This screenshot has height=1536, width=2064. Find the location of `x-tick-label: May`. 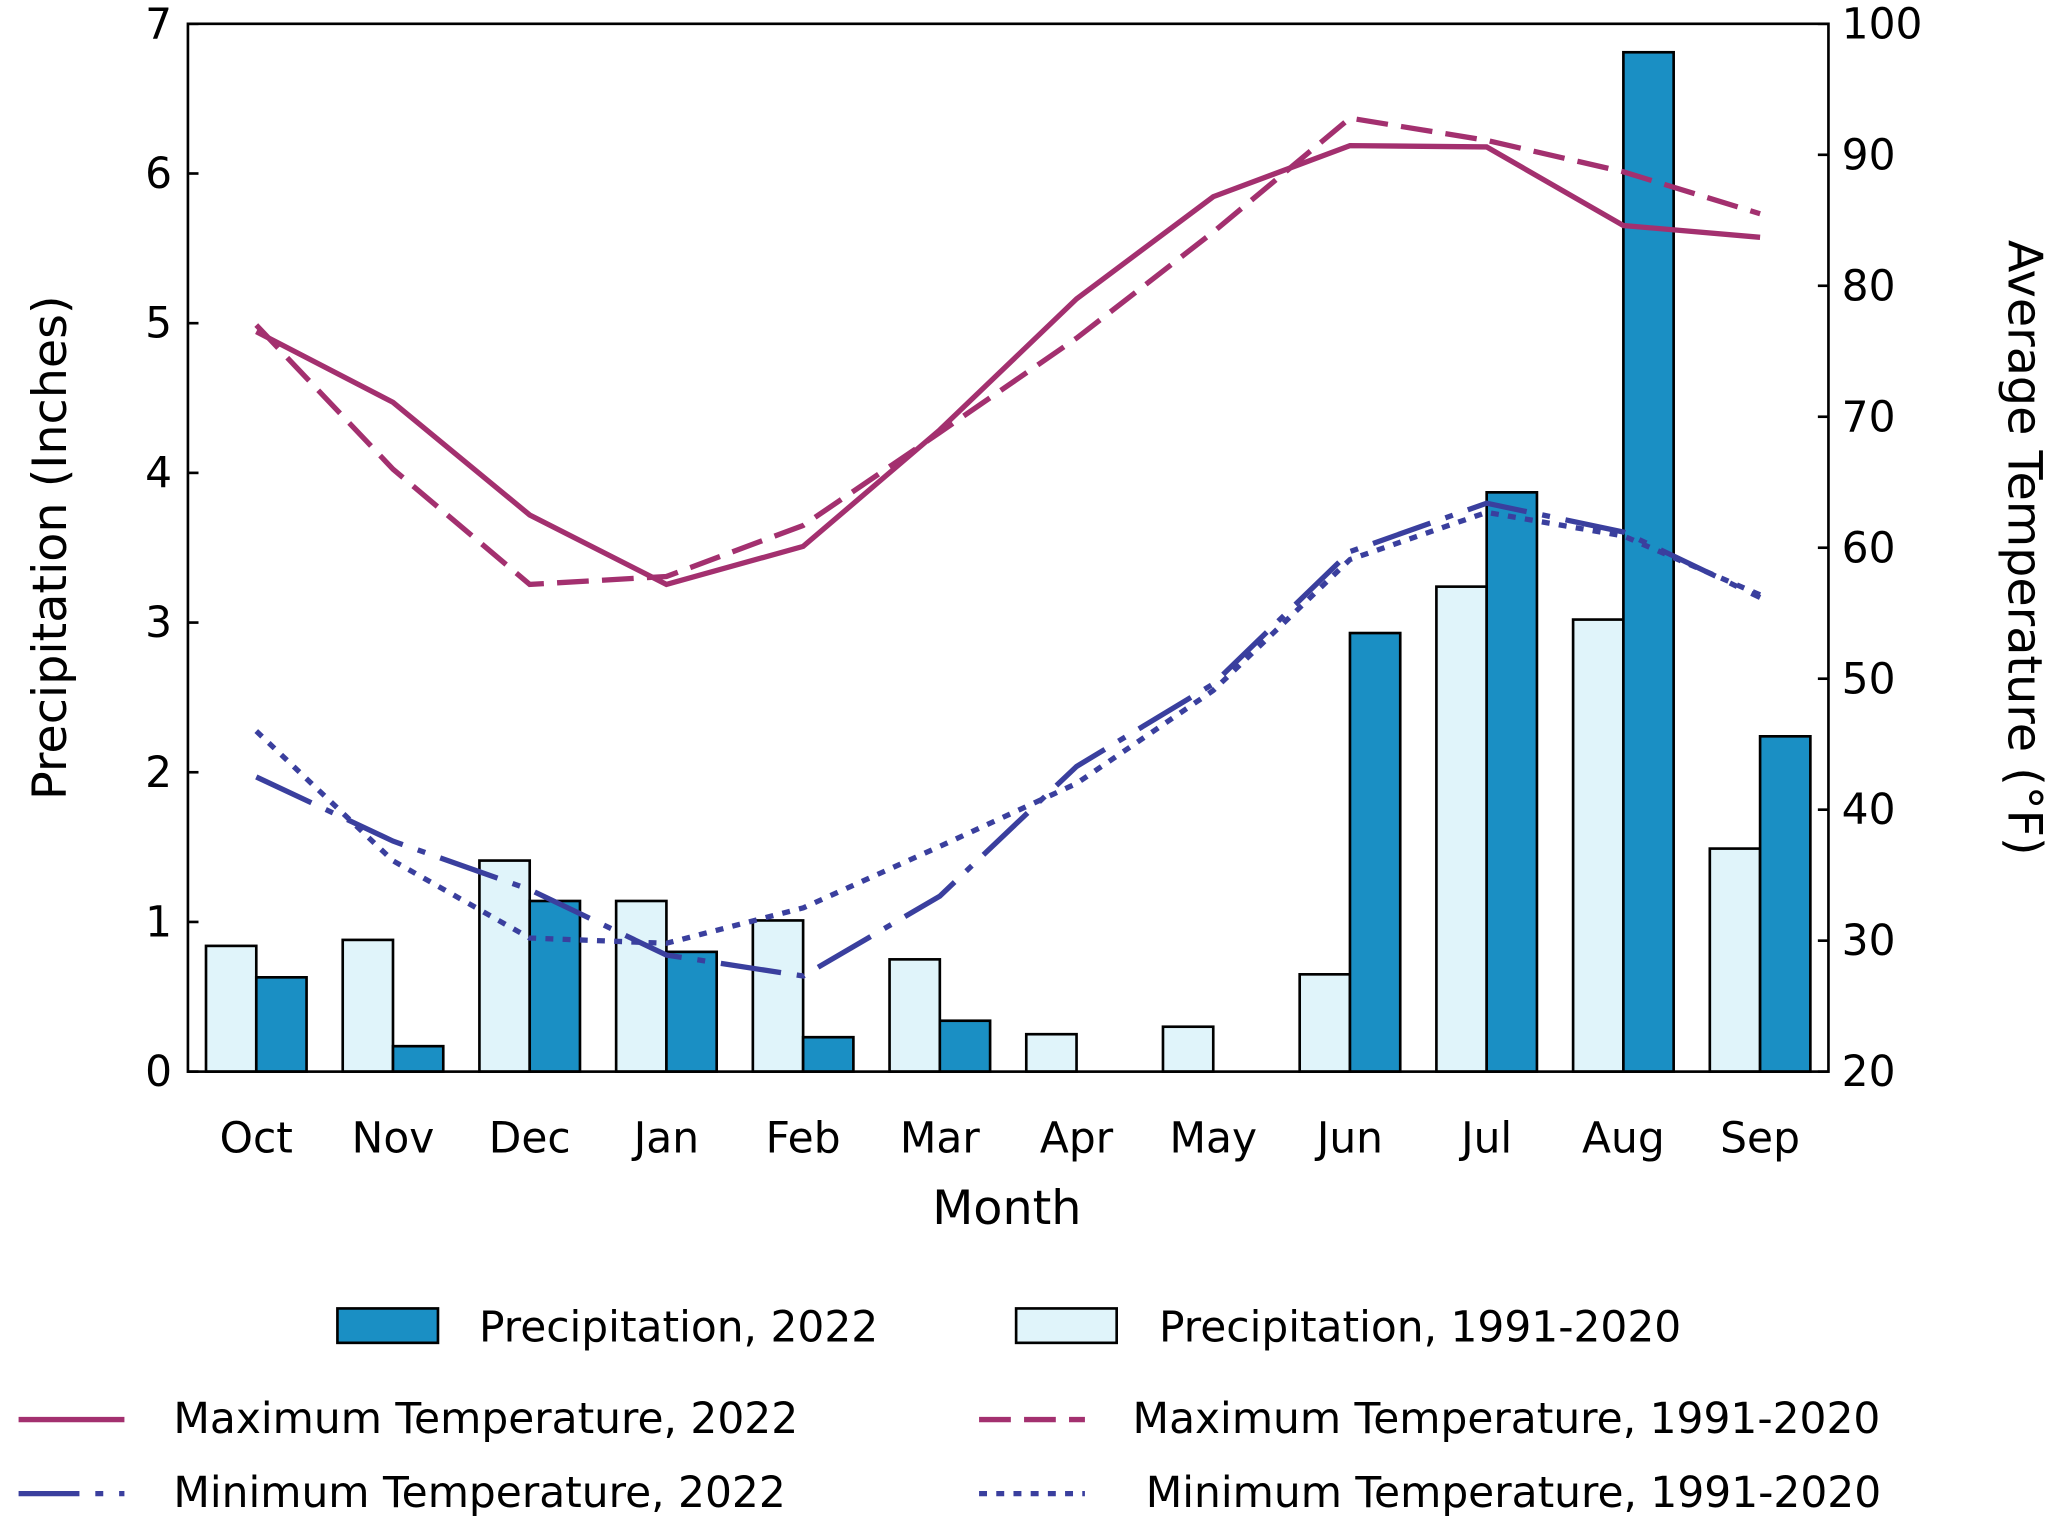

x-tick-label: May is located at coordinates (1213, 1137).